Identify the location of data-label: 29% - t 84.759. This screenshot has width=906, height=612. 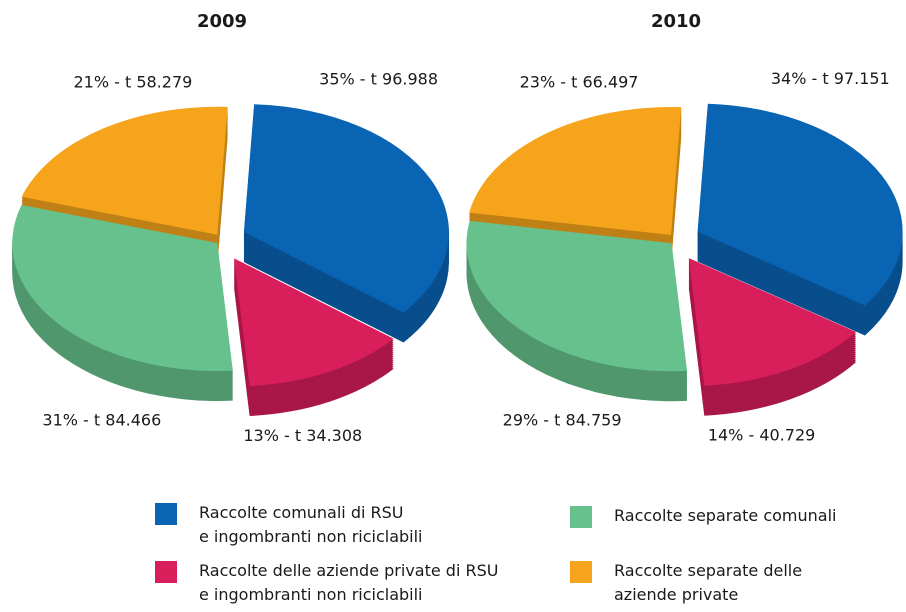
(562, 420).